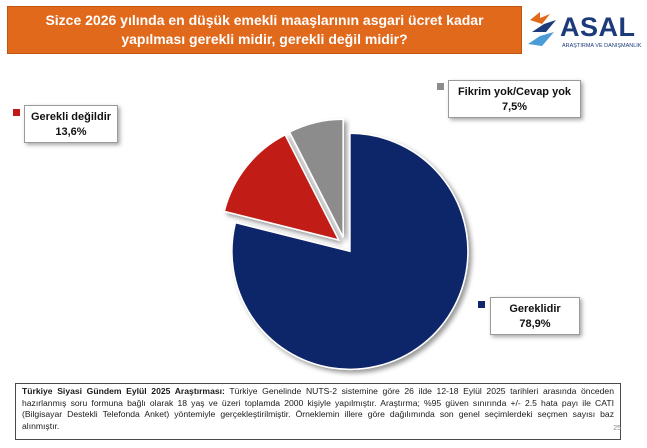  What do you see at coordinates (16, 112) in the screenshot?
I see `marker-gerekli-degildir` at bounding box center [16, 112].